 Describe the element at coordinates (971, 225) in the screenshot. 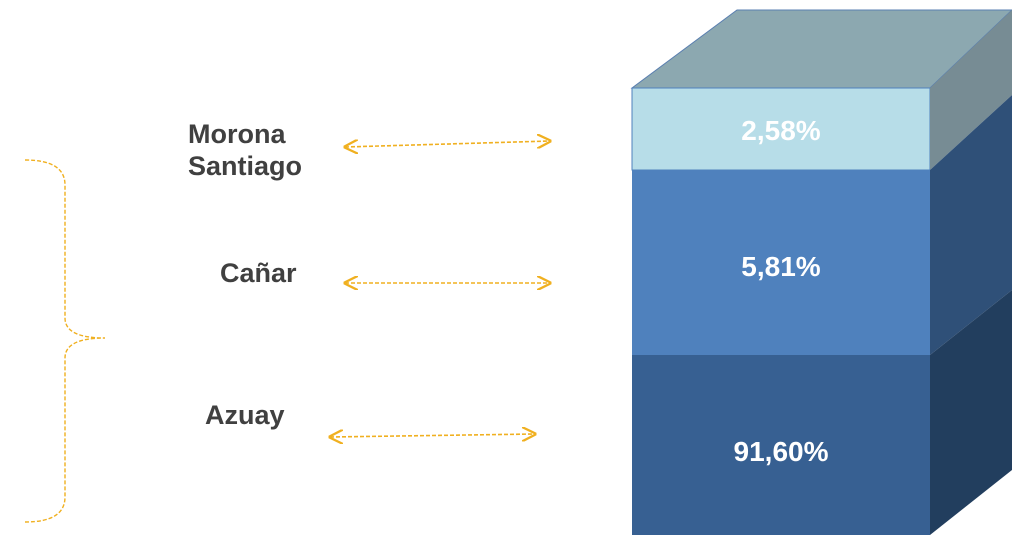

I see `side-canar` at that location.